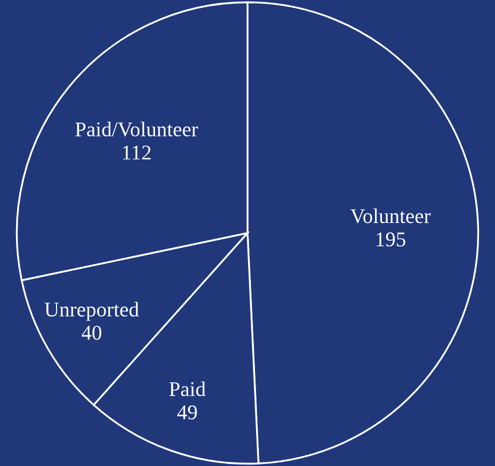 This screenshot has height=466, width=495. I want to click on slice-label: Unreported, so click(91, 311).